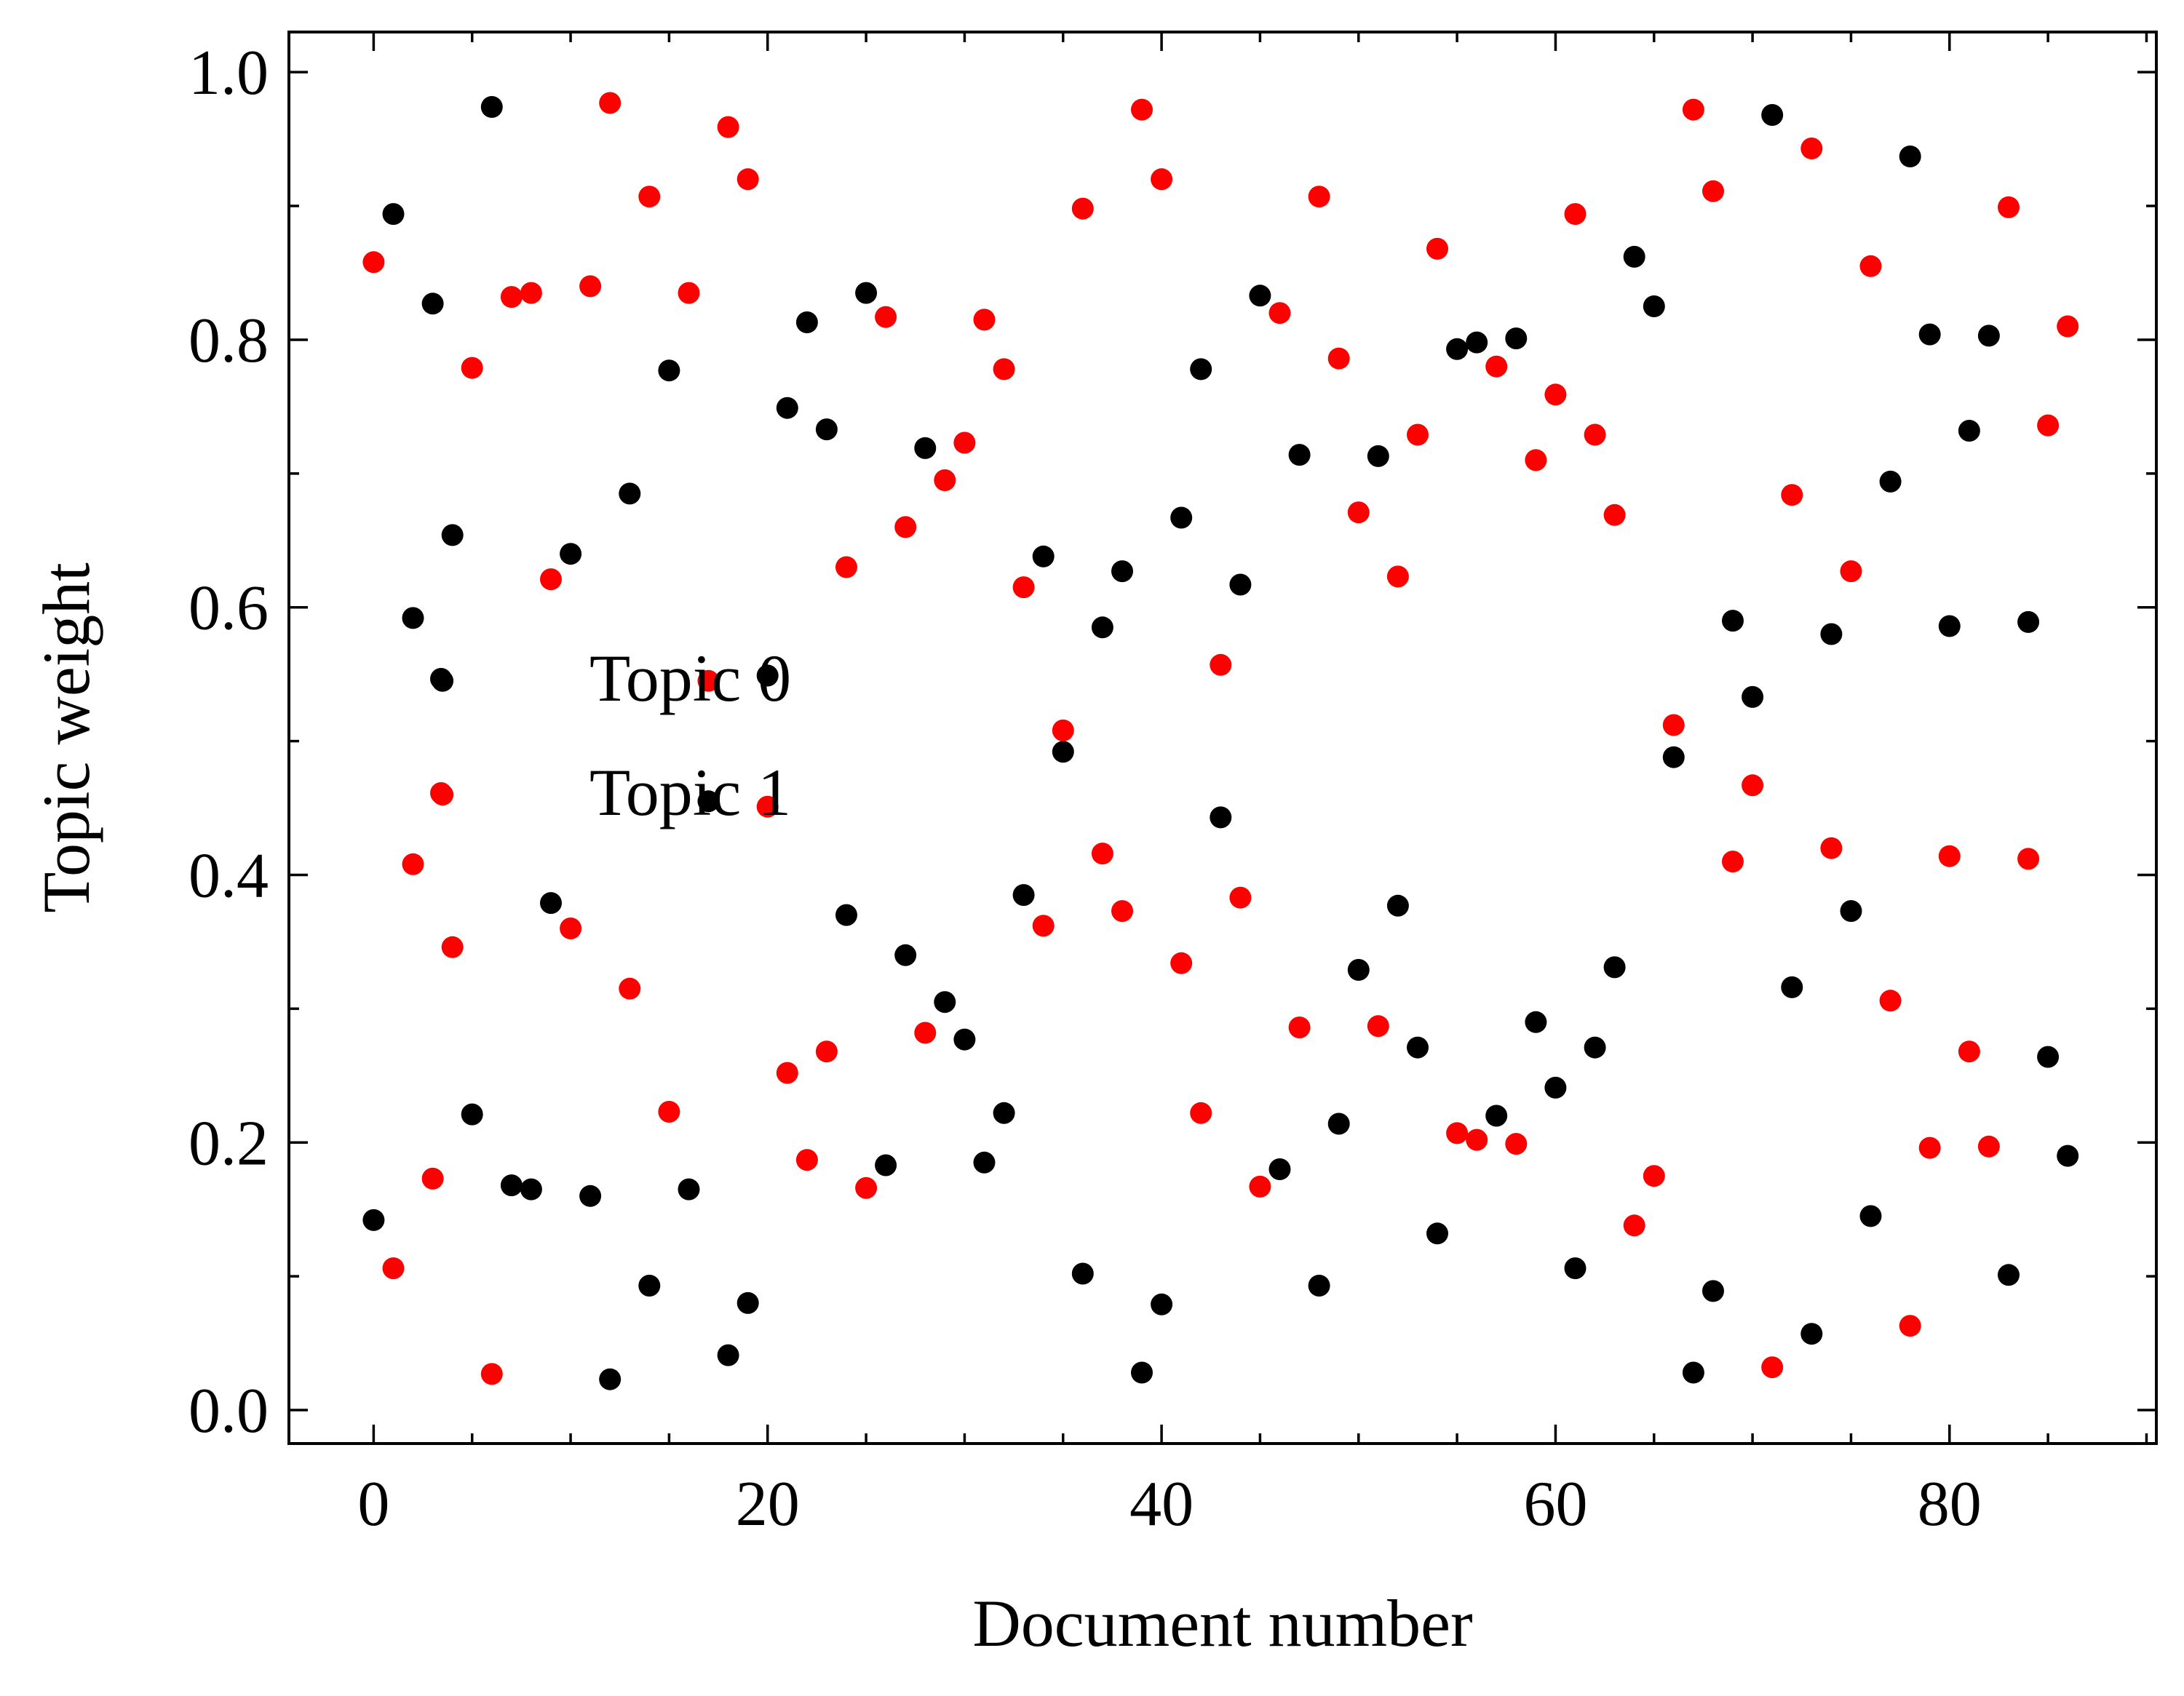 This screenshot has height=1696, width=2184. Describe the element at coordinates (373, 1504) in the screenshot. I see `x-tick-label: 0` at that location.